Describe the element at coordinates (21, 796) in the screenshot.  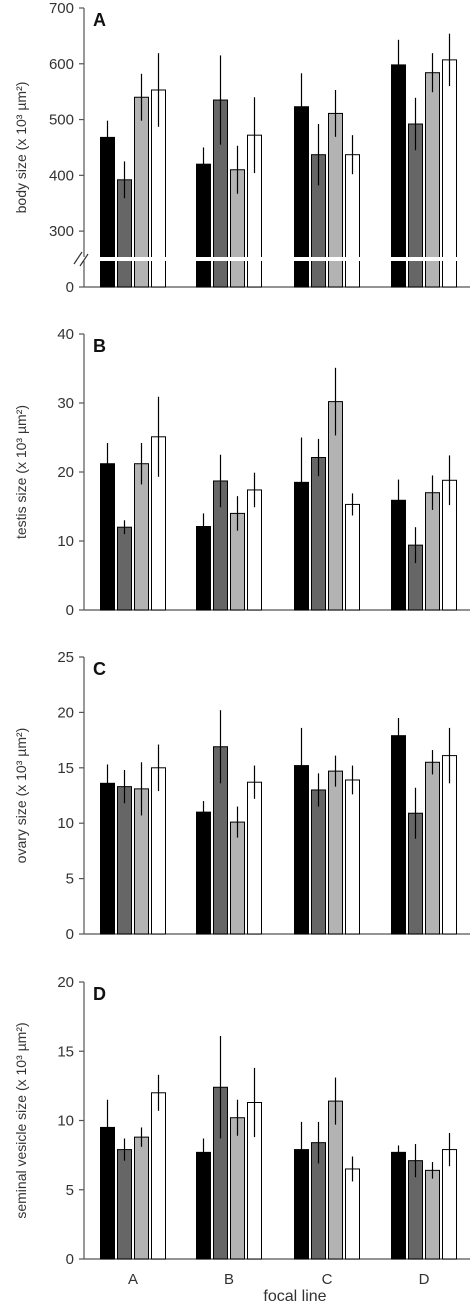
I see `y-axis-label: ovary size (x 10³ µm²)` at that location.